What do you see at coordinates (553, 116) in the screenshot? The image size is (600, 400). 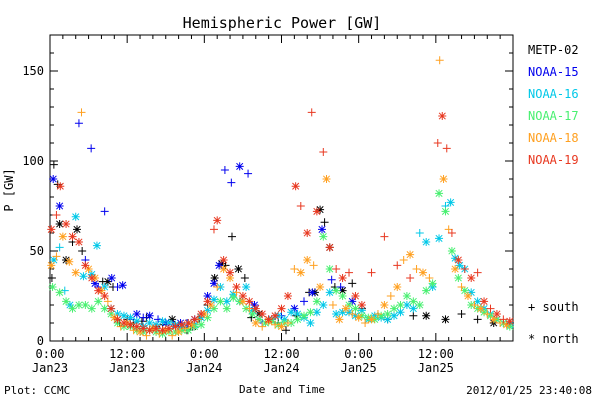 I see `legend-entry: NOAA-17` at bounding box center [553, 116].